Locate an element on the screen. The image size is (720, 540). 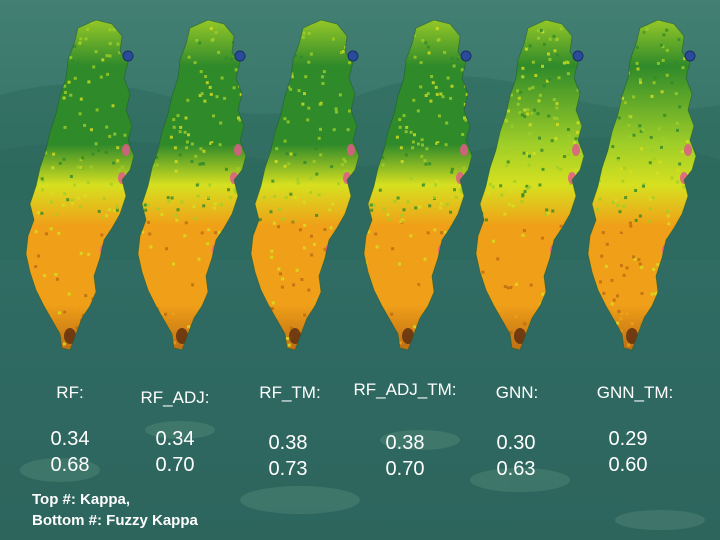
panel-label-gnn: GNN: is located at coordinates (517, 392).